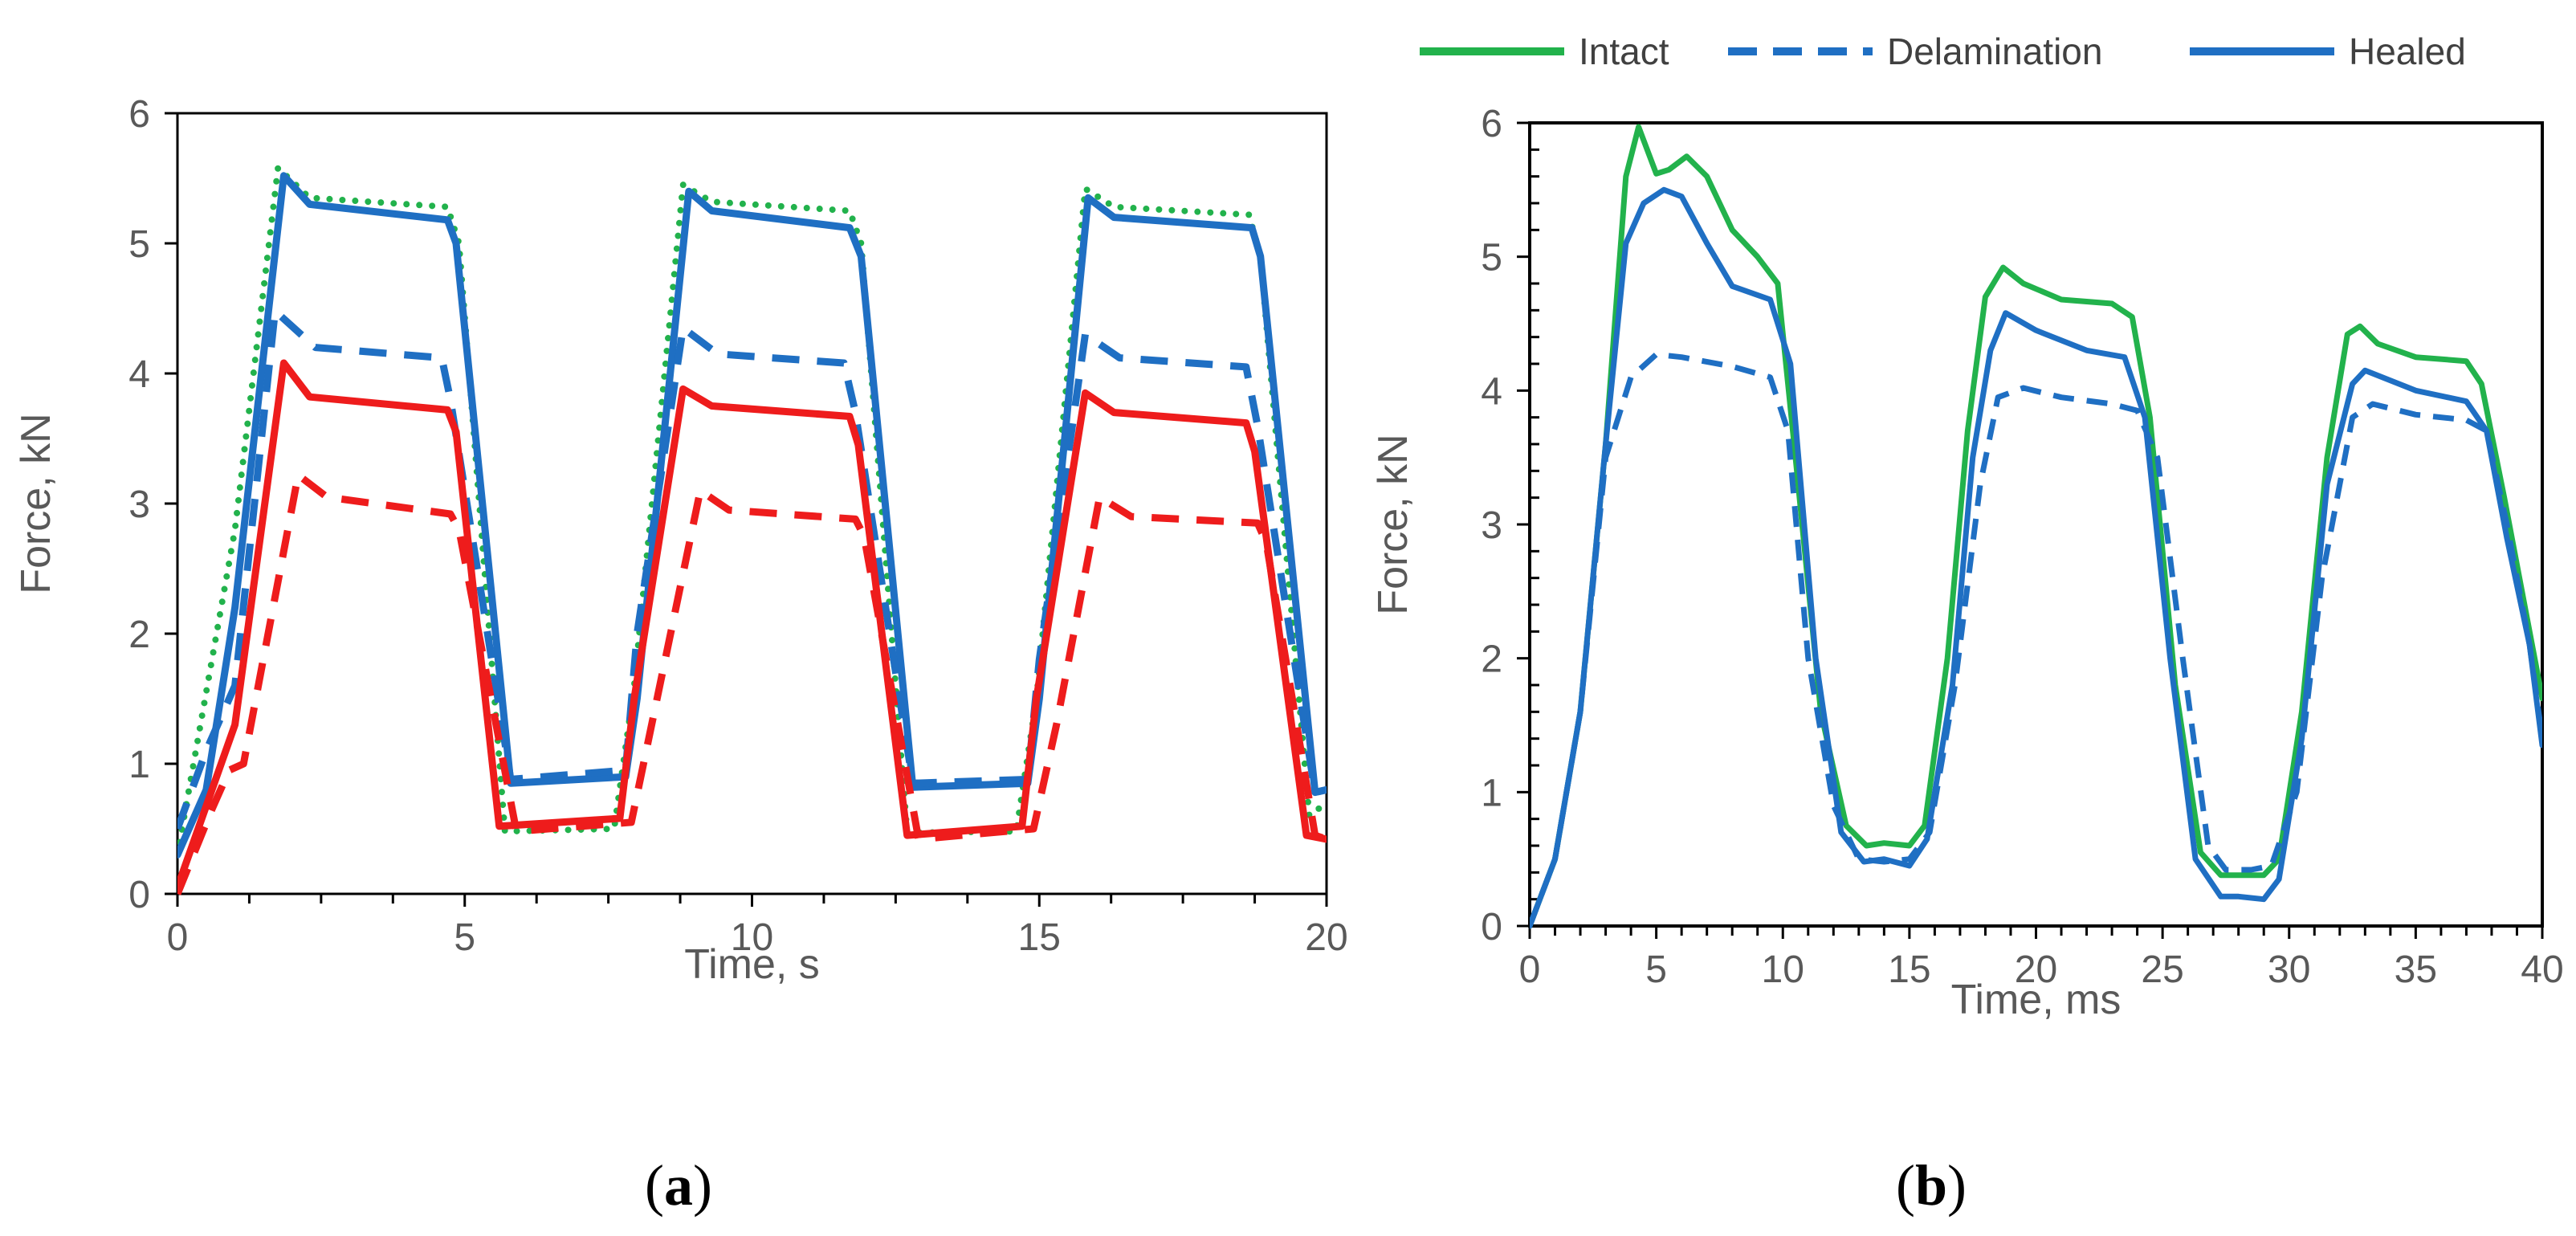 This screenshot has width=2576, height=1236. I want to click on x-tick-label: 40, so click(2542, 969).